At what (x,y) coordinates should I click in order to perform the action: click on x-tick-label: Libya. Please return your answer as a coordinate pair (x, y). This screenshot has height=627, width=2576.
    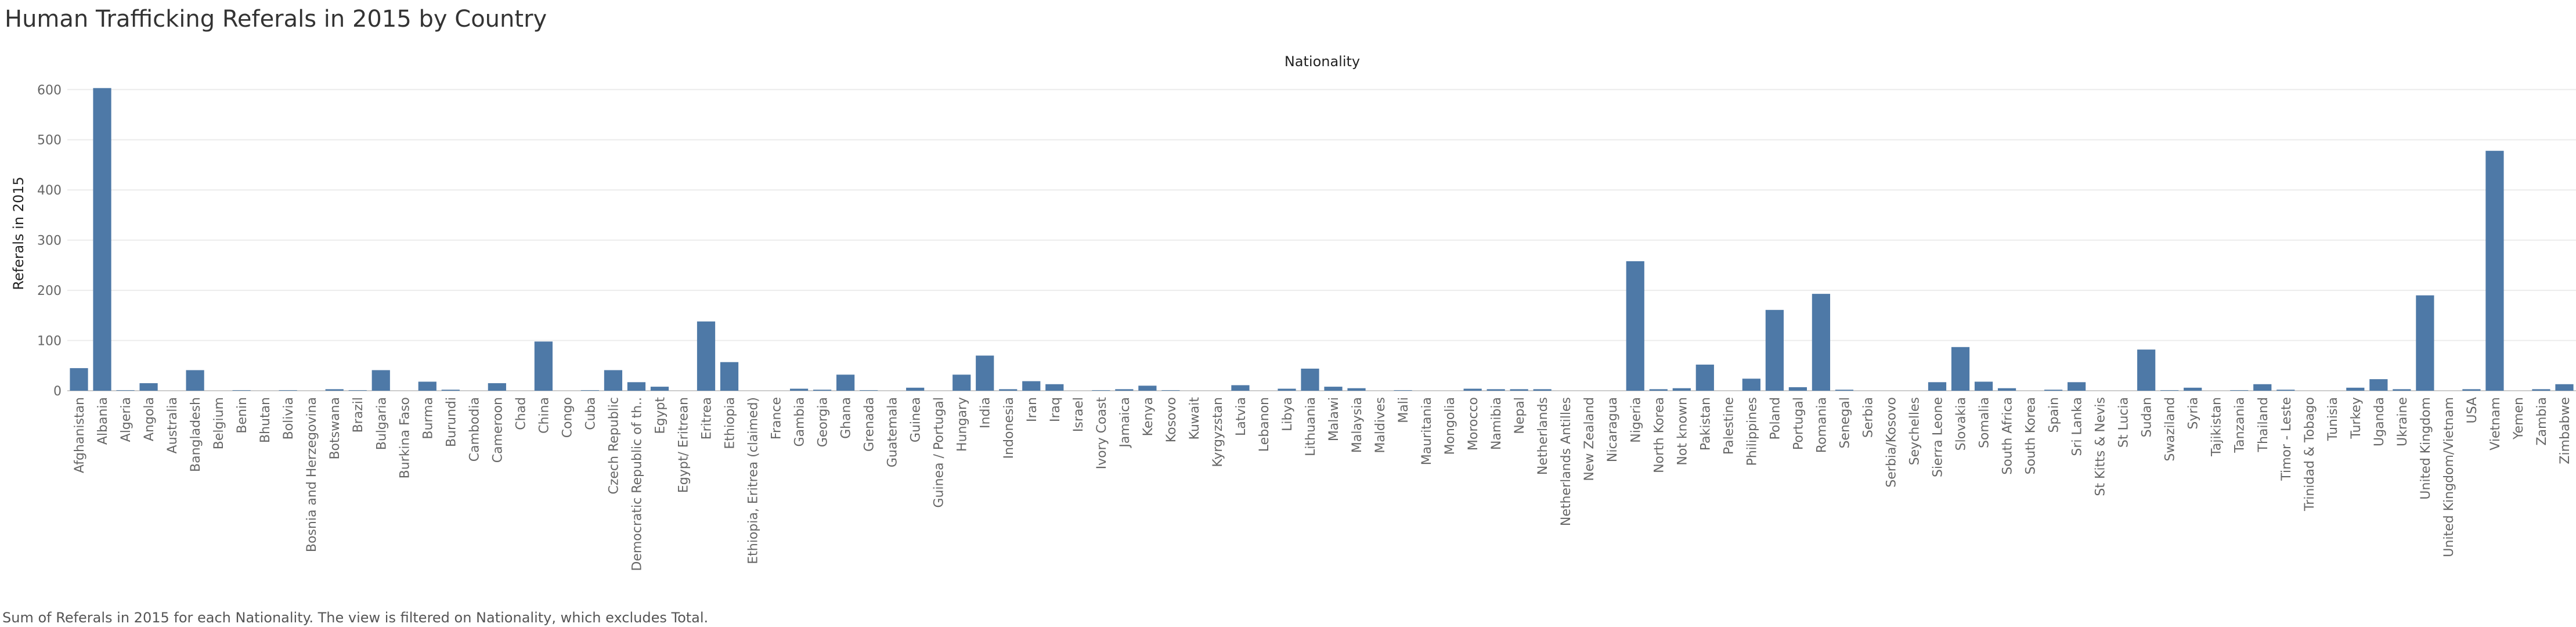
    Looking at the image, I should click on (1287, 414).